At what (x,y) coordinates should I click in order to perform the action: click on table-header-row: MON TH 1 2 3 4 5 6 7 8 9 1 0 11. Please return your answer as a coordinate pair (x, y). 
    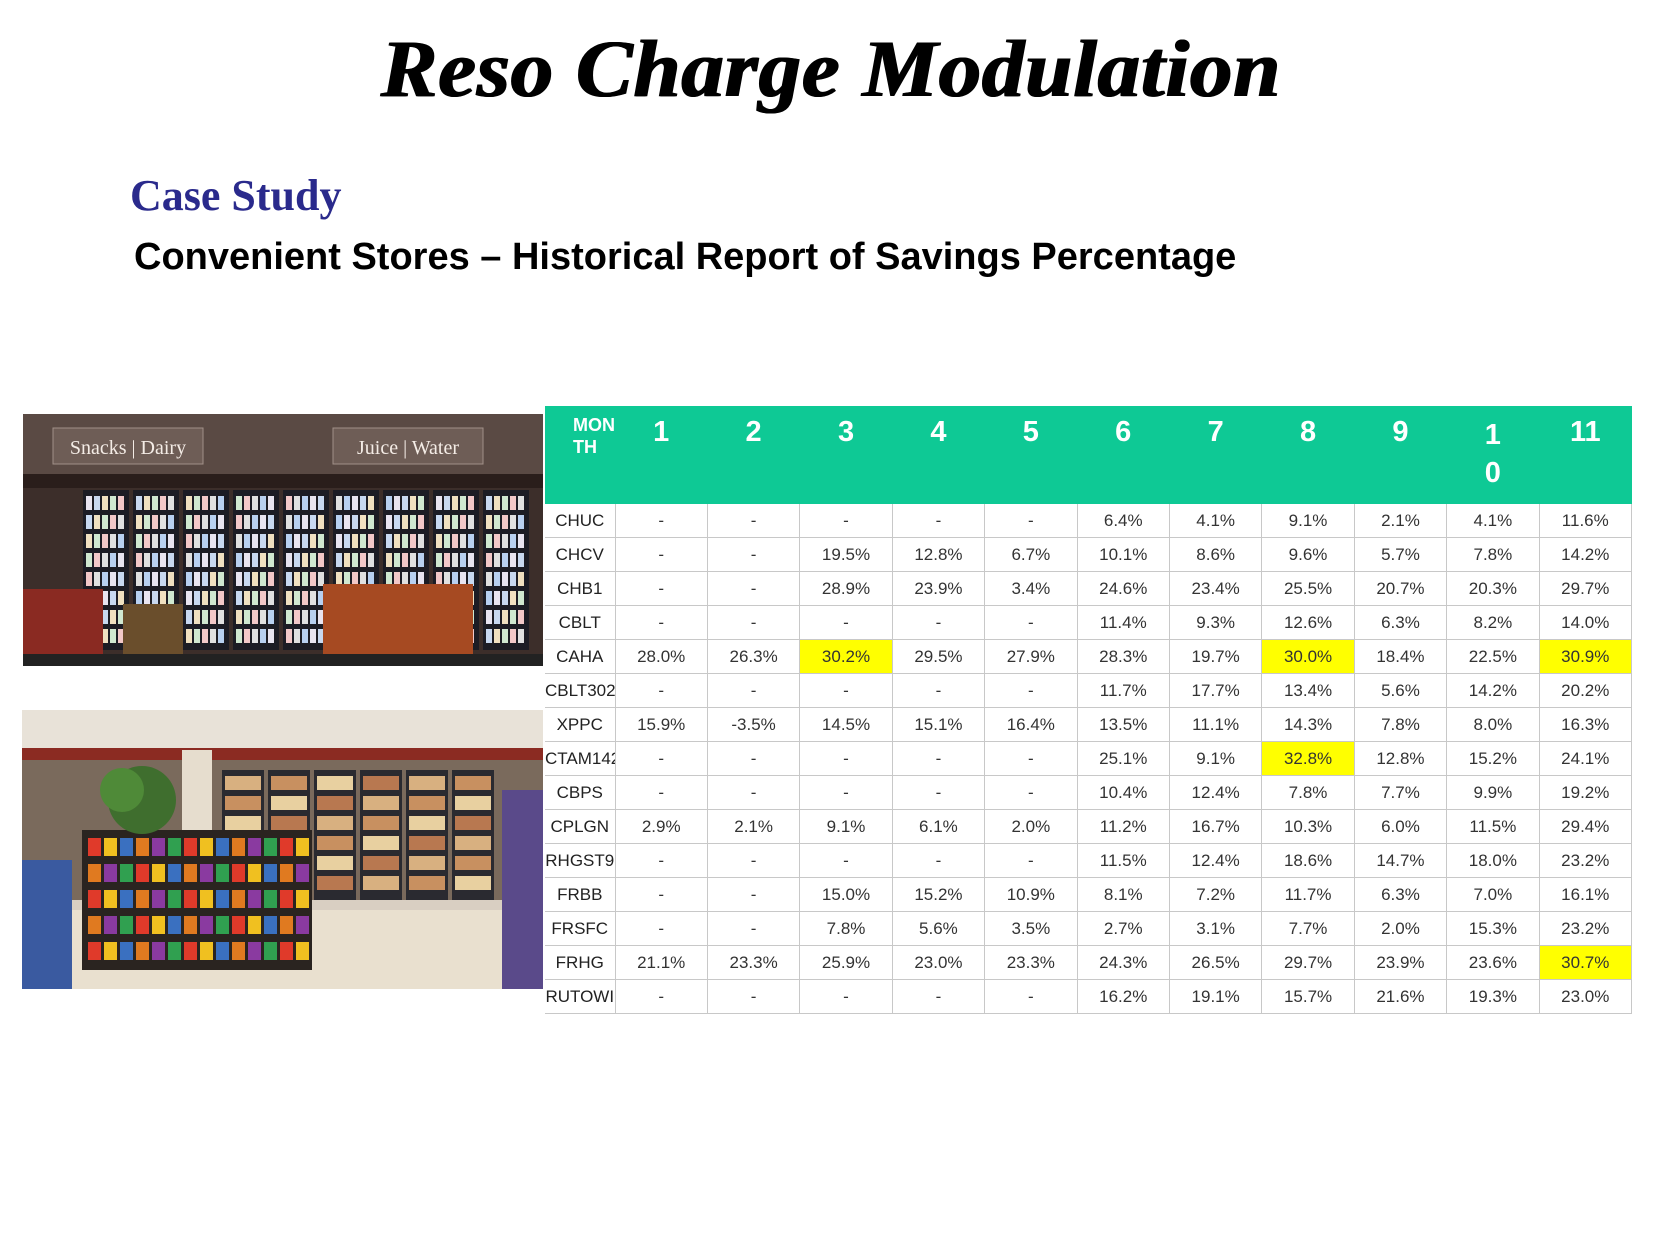
    Looking at the image, I should click on (1088, 455).